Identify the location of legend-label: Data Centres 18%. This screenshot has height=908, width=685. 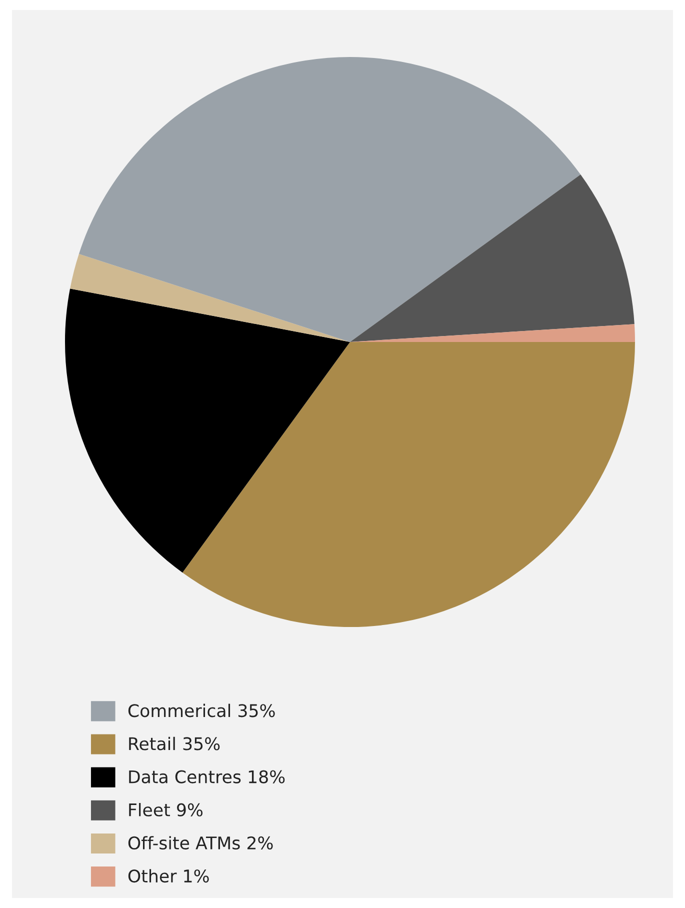
(207, 777).